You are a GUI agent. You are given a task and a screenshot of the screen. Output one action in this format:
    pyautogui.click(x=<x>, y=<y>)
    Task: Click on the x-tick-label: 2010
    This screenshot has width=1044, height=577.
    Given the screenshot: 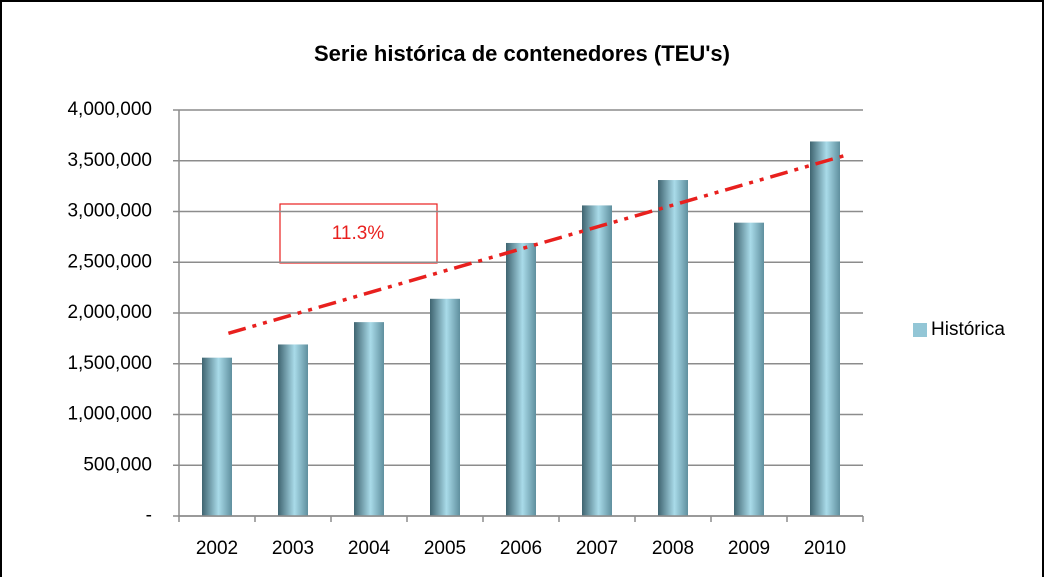 What is the action you would take?
    pyautogui.click(x=825, y=548)
    